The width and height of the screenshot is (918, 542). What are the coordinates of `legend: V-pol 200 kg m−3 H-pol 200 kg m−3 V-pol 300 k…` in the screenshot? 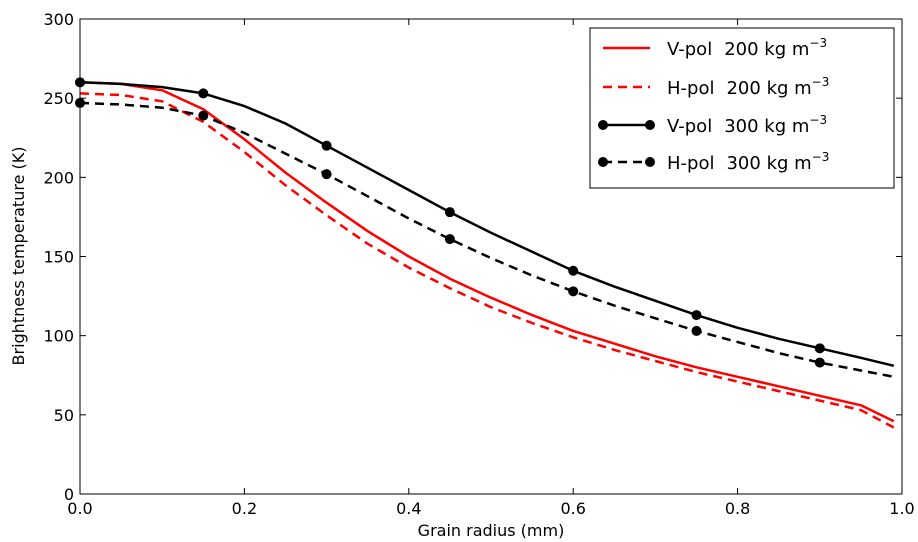 It's located at (742, 108).